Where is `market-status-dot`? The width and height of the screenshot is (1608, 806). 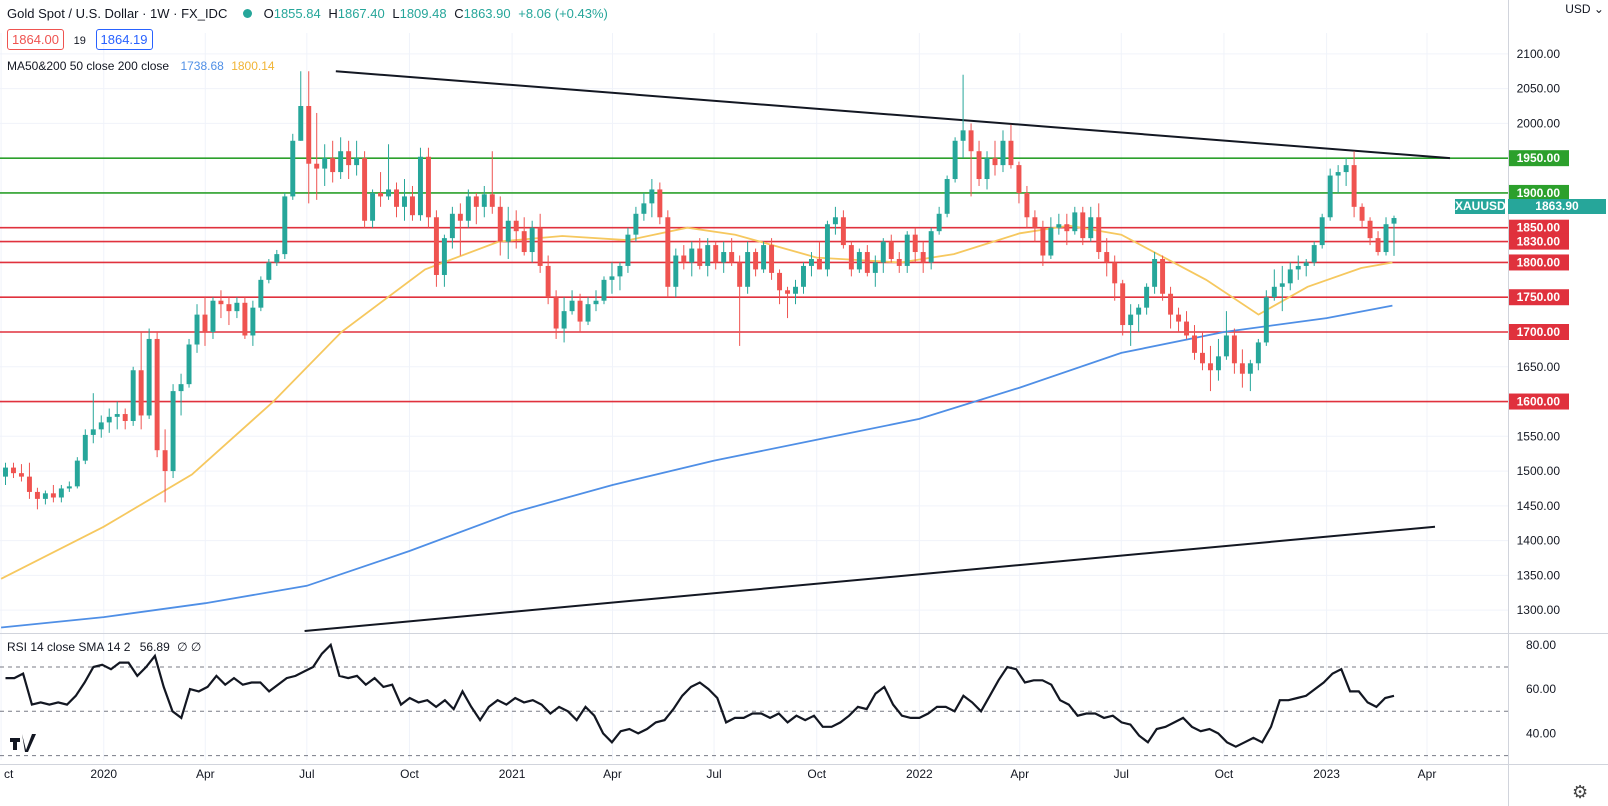
market-status-dot is located at coordinates (247, 13).